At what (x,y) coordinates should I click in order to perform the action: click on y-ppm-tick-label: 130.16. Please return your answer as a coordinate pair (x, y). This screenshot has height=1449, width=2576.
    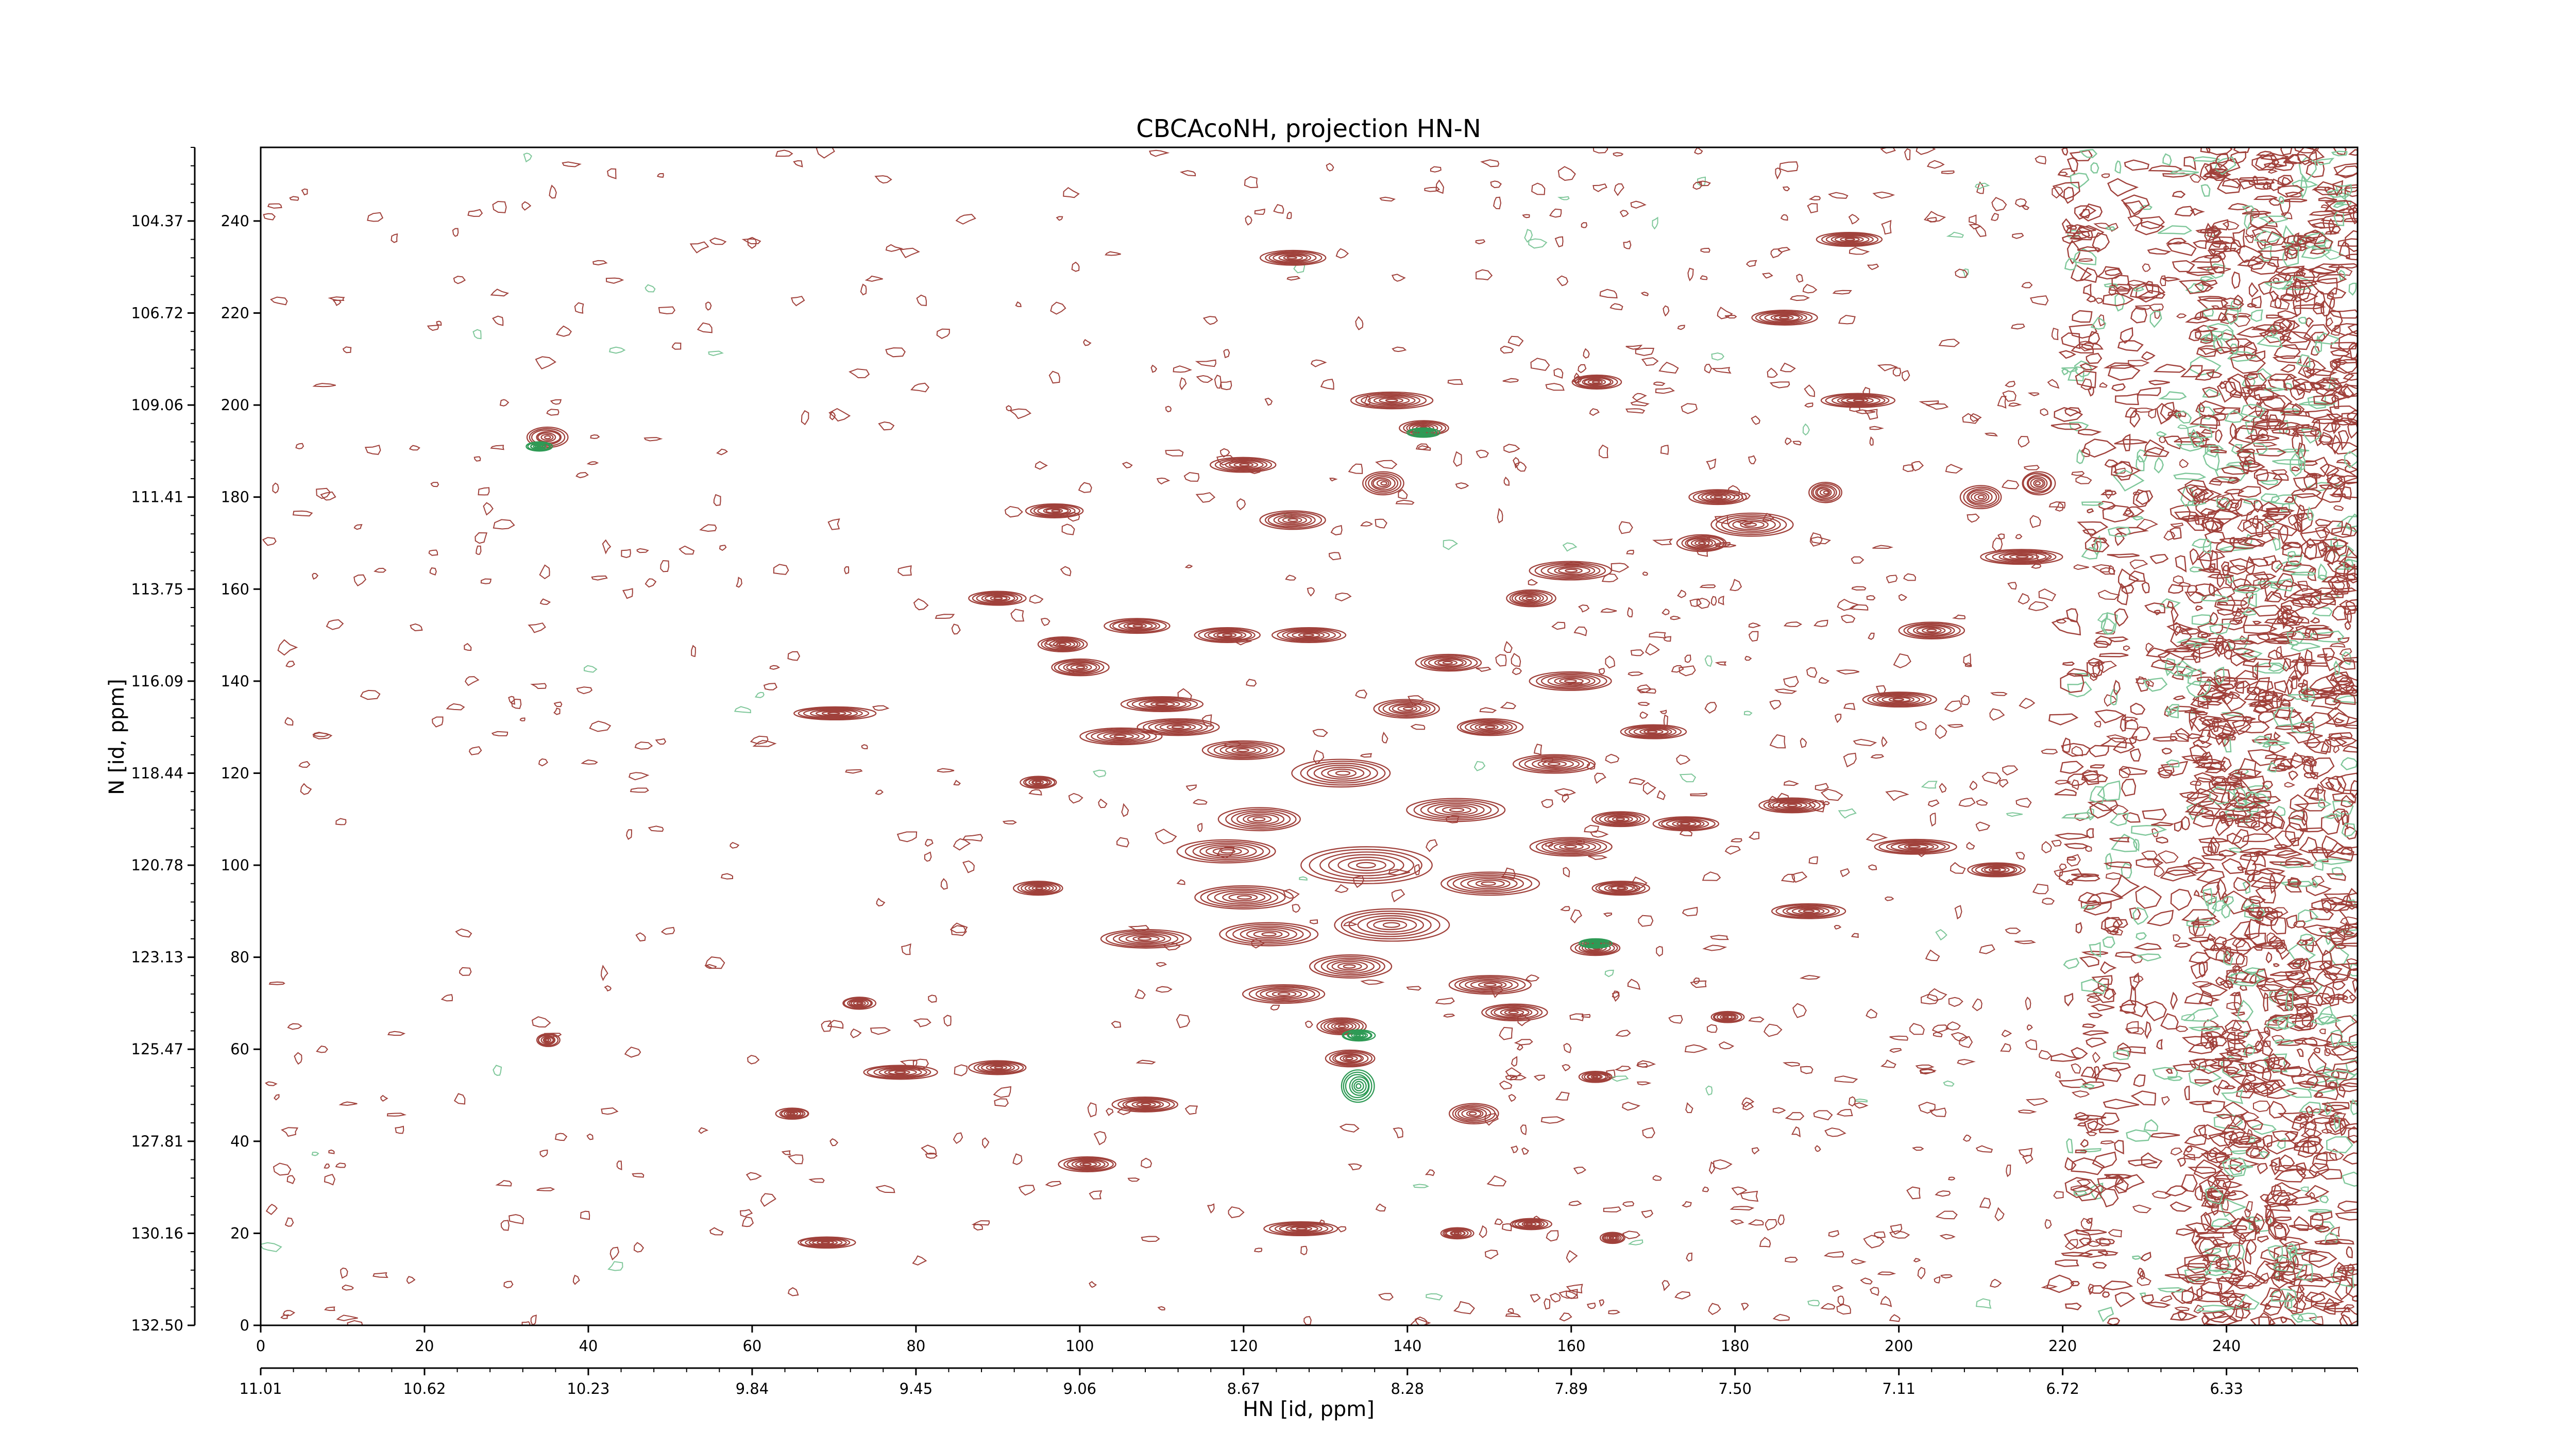
    Looking at the image, I should click on (157, 1233).